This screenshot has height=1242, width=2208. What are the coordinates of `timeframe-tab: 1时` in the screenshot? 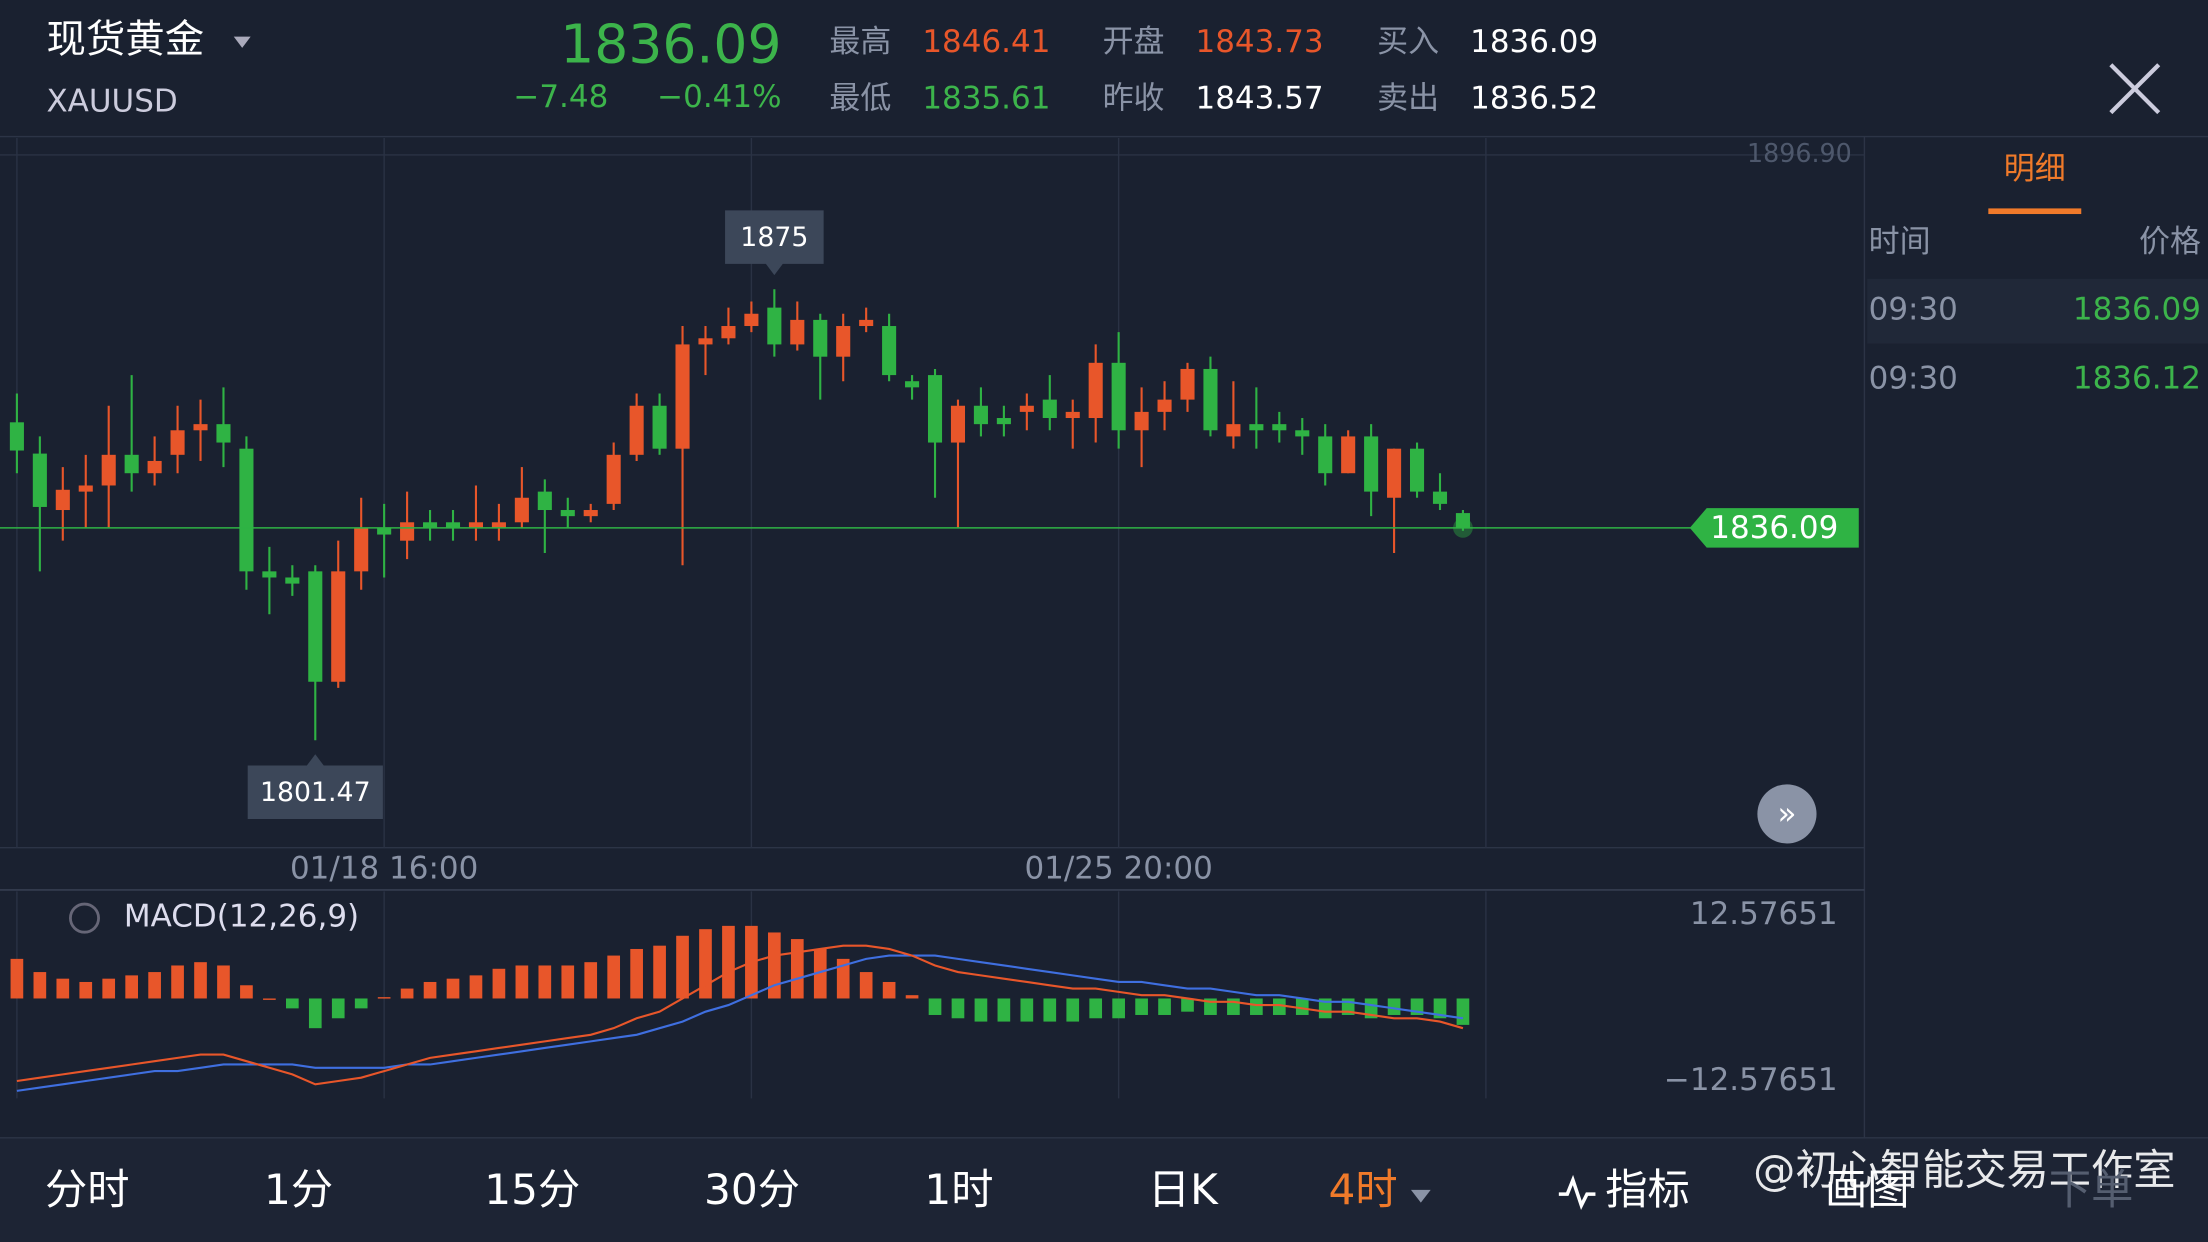 It's located at (958, 1189).